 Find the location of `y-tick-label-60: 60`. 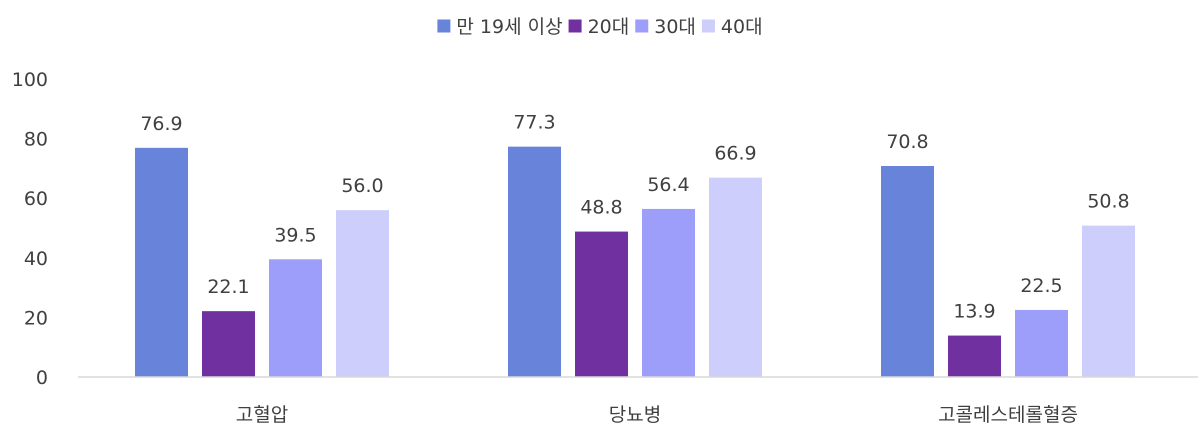

y-tick-label-60: 60 is located at coordinates (36, 199).